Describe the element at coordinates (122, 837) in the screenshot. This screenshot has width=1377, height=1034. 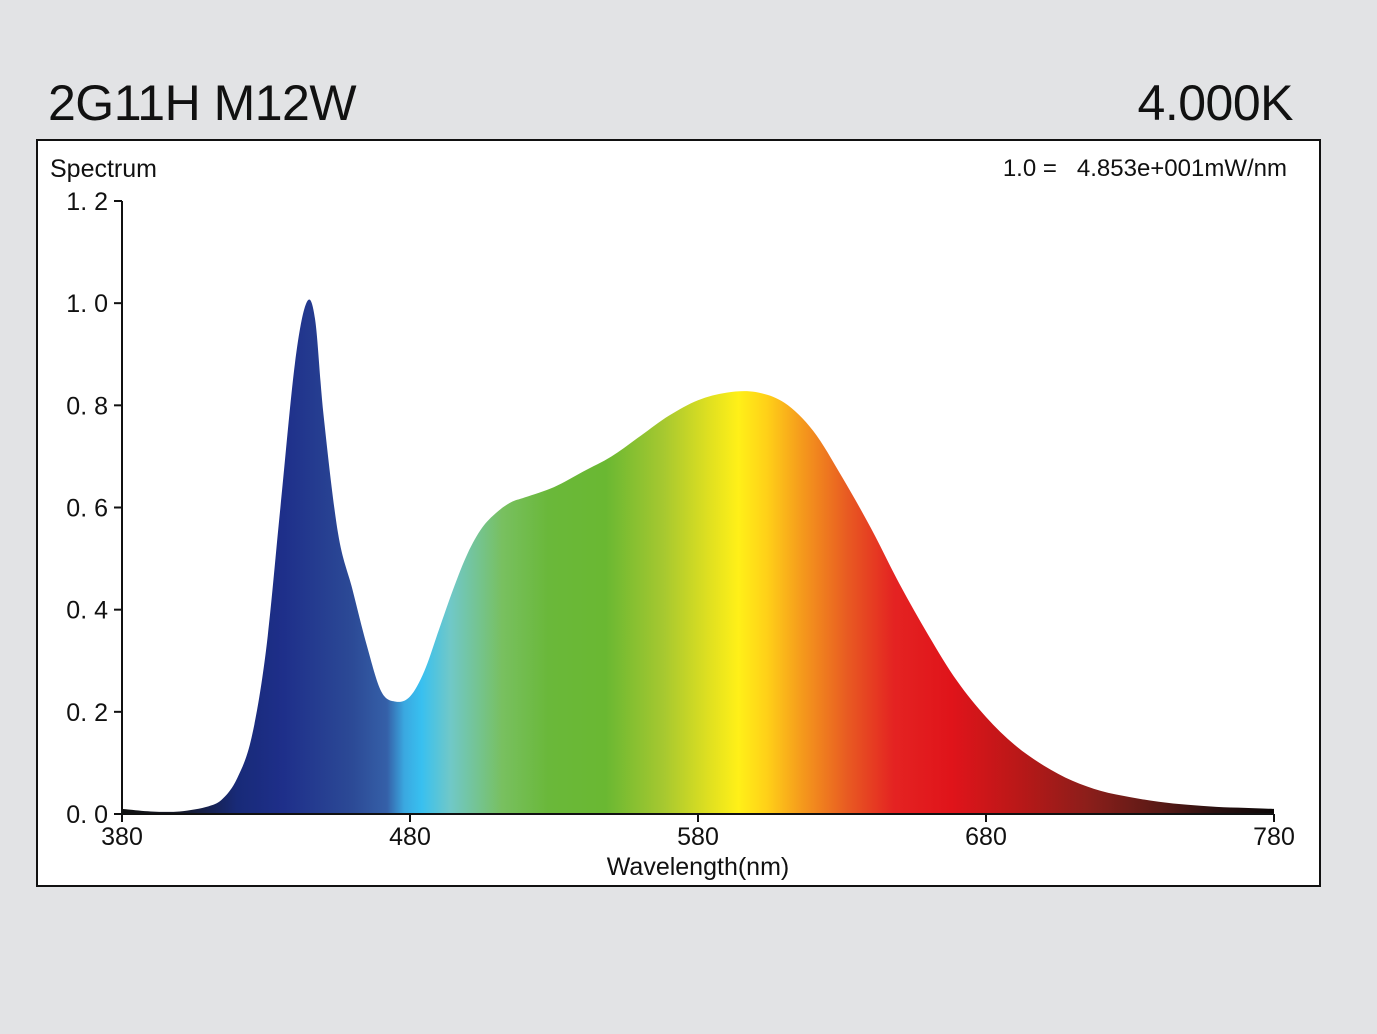
I see `x-tick-label: 380` at that location.